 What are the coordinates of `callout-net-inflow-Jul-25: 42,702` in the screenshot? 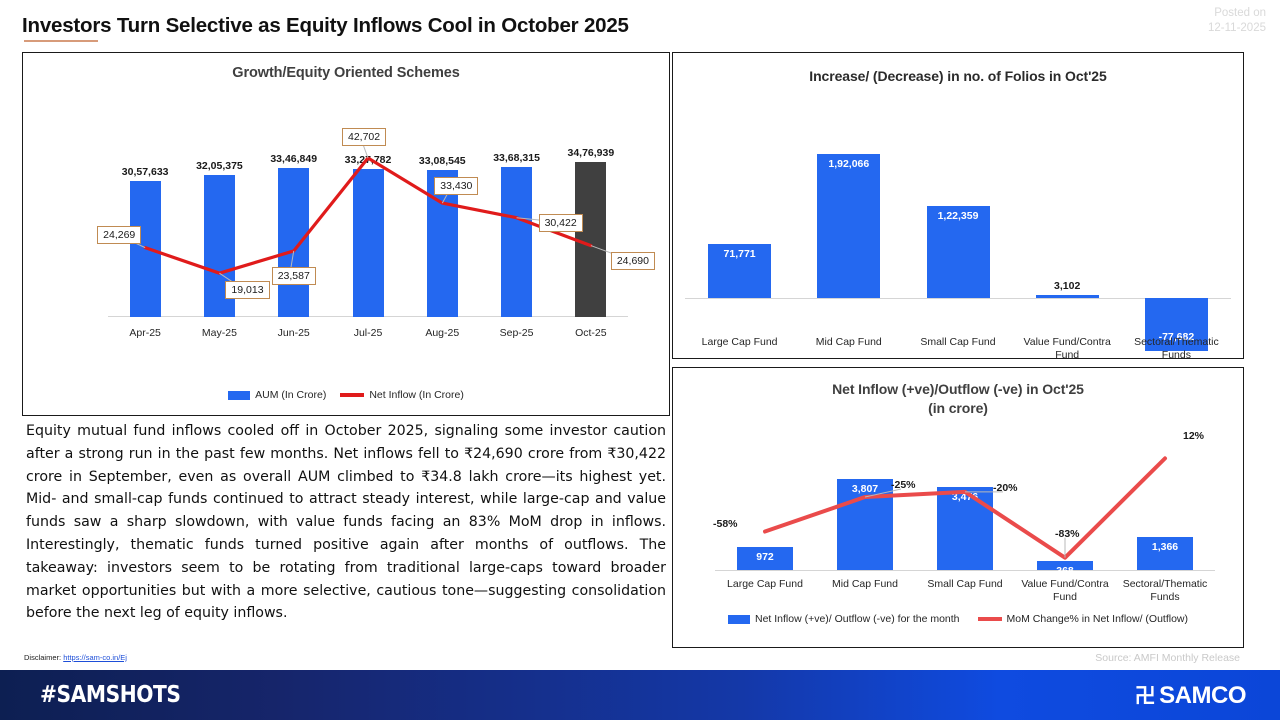 It's located at (364, 137).